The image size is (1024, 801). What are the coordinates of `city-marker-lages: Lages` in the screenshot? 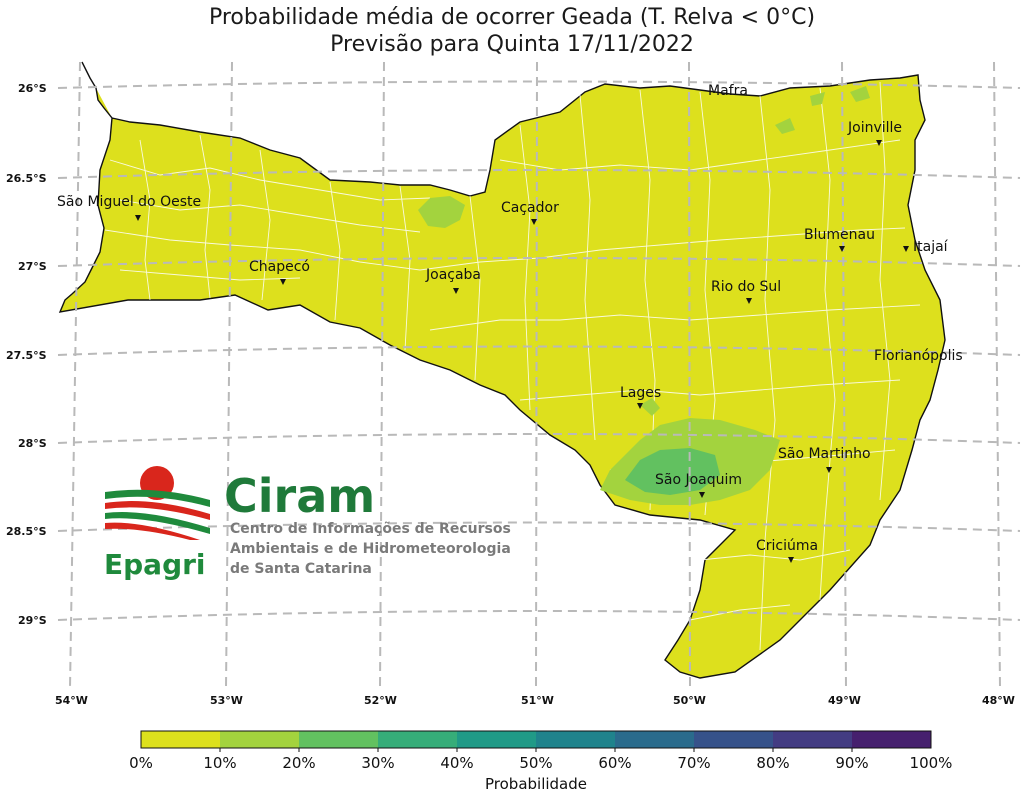 It's located at (640, 397).